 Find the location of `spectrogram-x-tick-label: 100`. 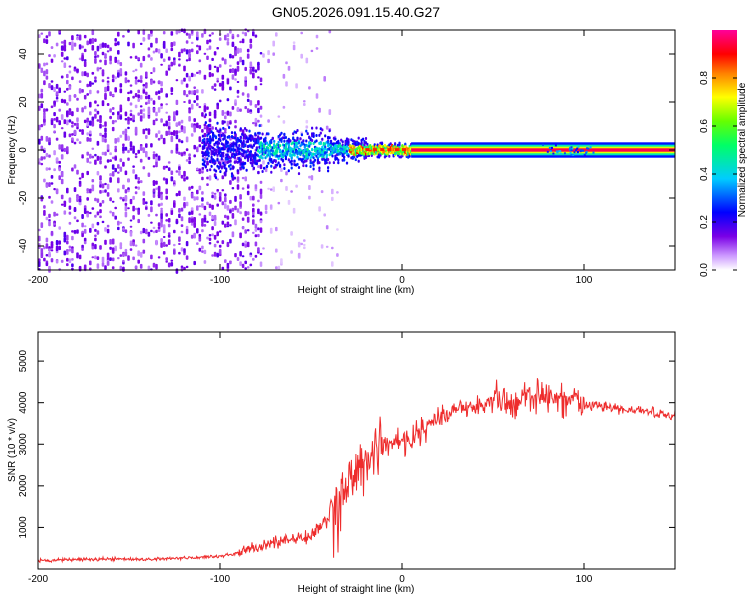

spectrogram-x-tick-label: 100 is located at coordinates (584, 280).